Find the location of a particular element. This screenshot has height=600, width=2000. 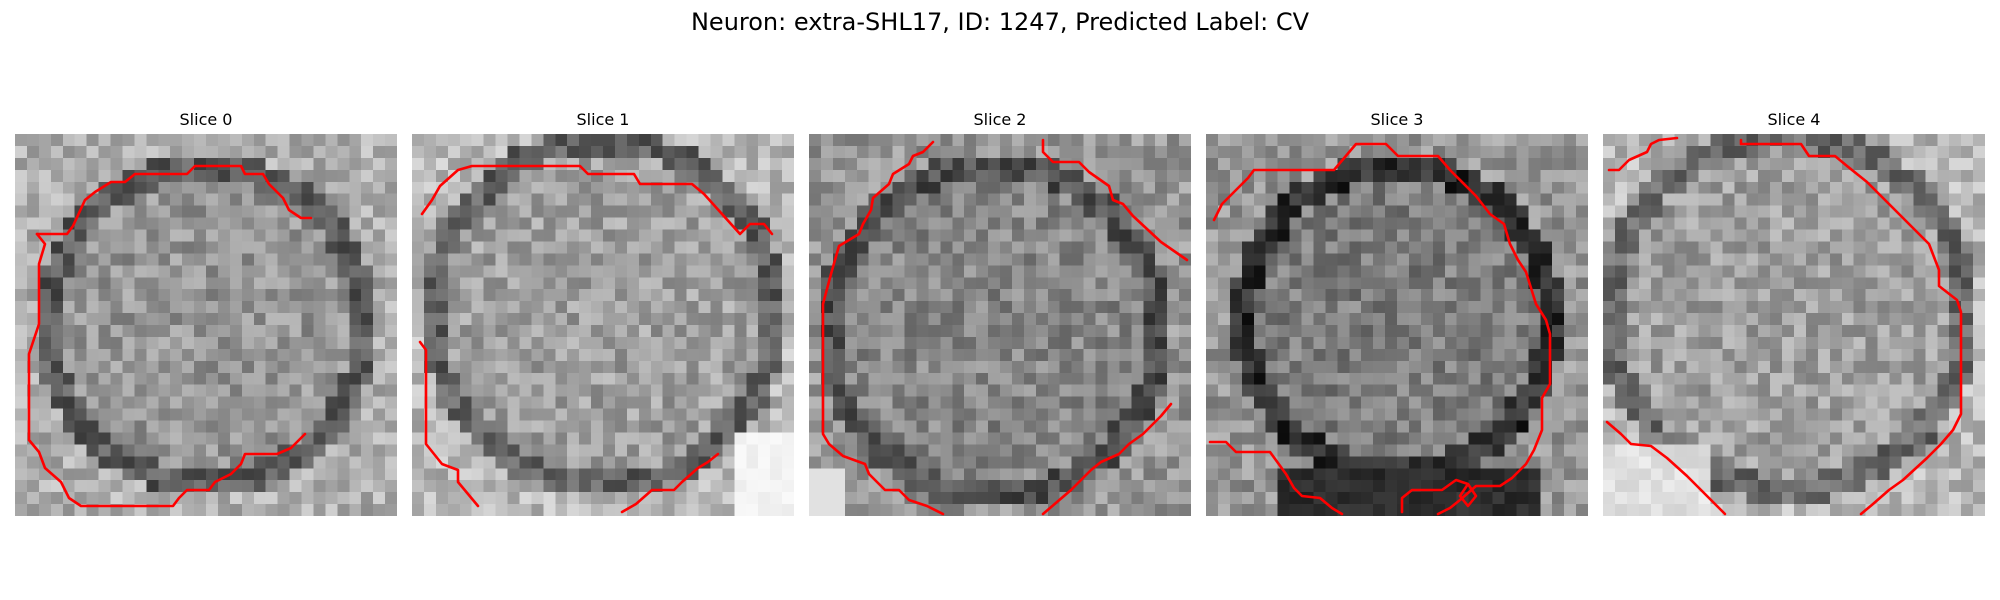

slice-panel-3: Slice 3 is located at coordinates (1397, 312).